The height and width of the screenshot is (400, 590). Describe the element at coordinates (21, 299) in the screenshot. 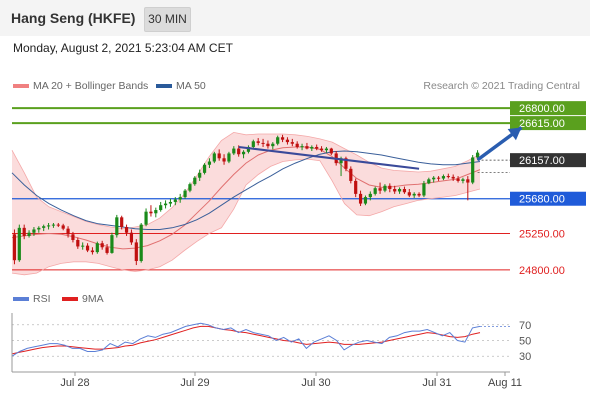

I see `rsi-swatch` at that location.